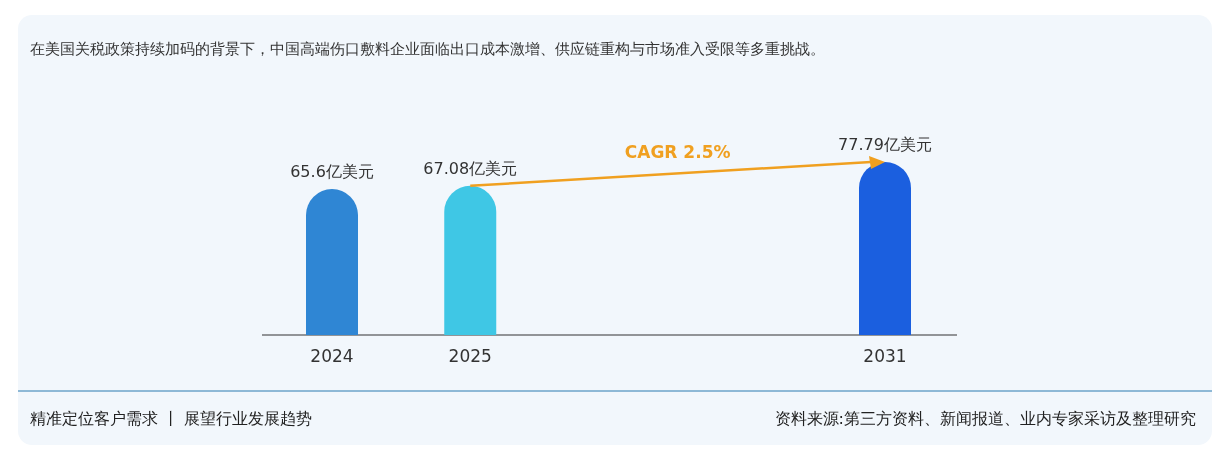 The image size is (1224, 464). Describe the element at coordinates (470, 168) in the screenshot. I see `data-label: 67.08亿美元` at that location.